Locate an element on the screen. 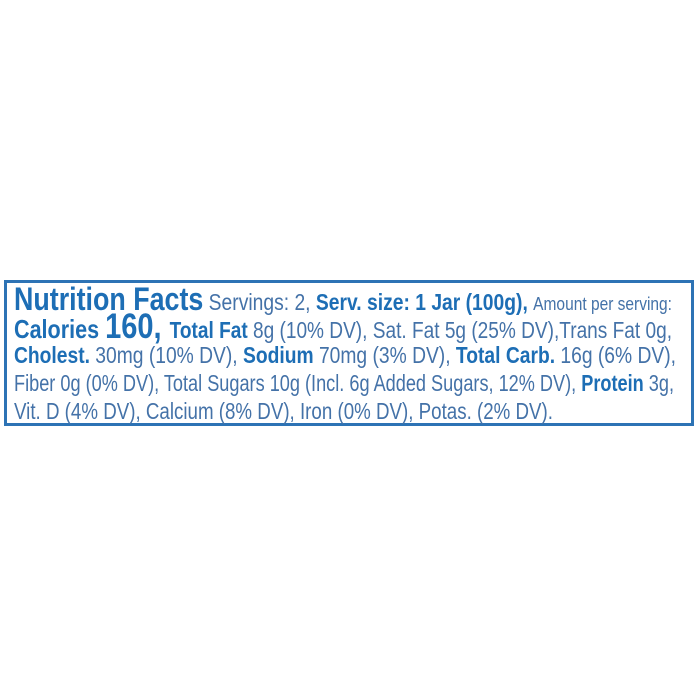  calories-label: Calories is located at coordinates (60, 329).